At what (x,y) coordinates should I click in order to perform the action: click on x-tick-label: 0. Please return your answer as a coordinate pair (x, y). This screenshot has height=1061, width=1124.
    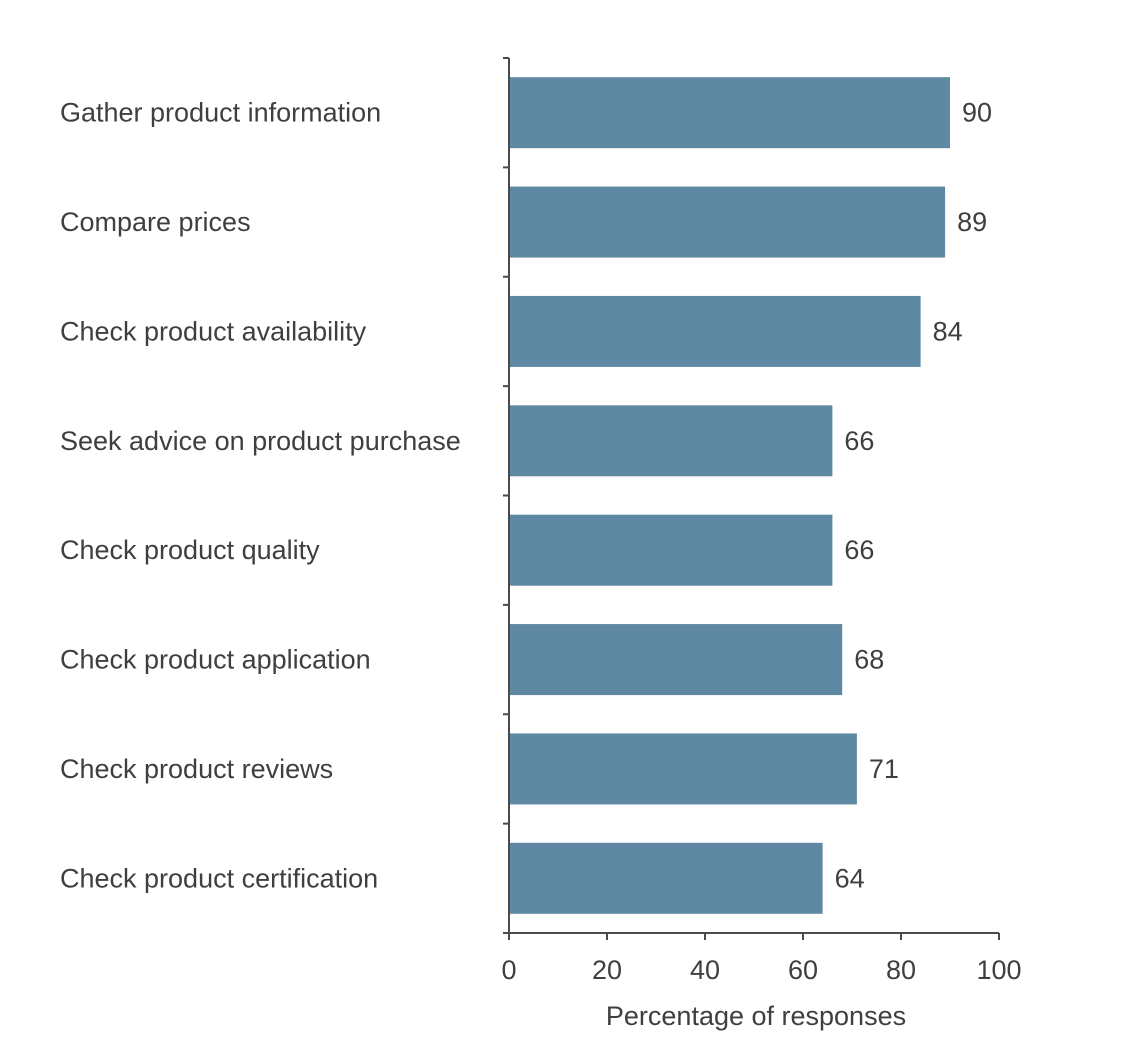
    Looking at the image, I should click on (508, 970).